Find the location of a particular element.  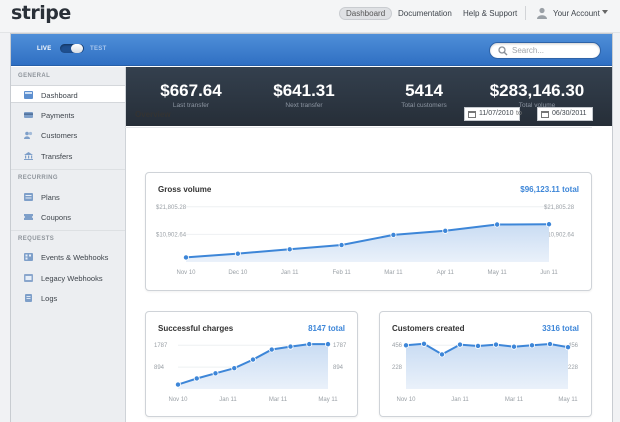

sidebar-item-label: Dashboard is located at coordinates (59, 95).